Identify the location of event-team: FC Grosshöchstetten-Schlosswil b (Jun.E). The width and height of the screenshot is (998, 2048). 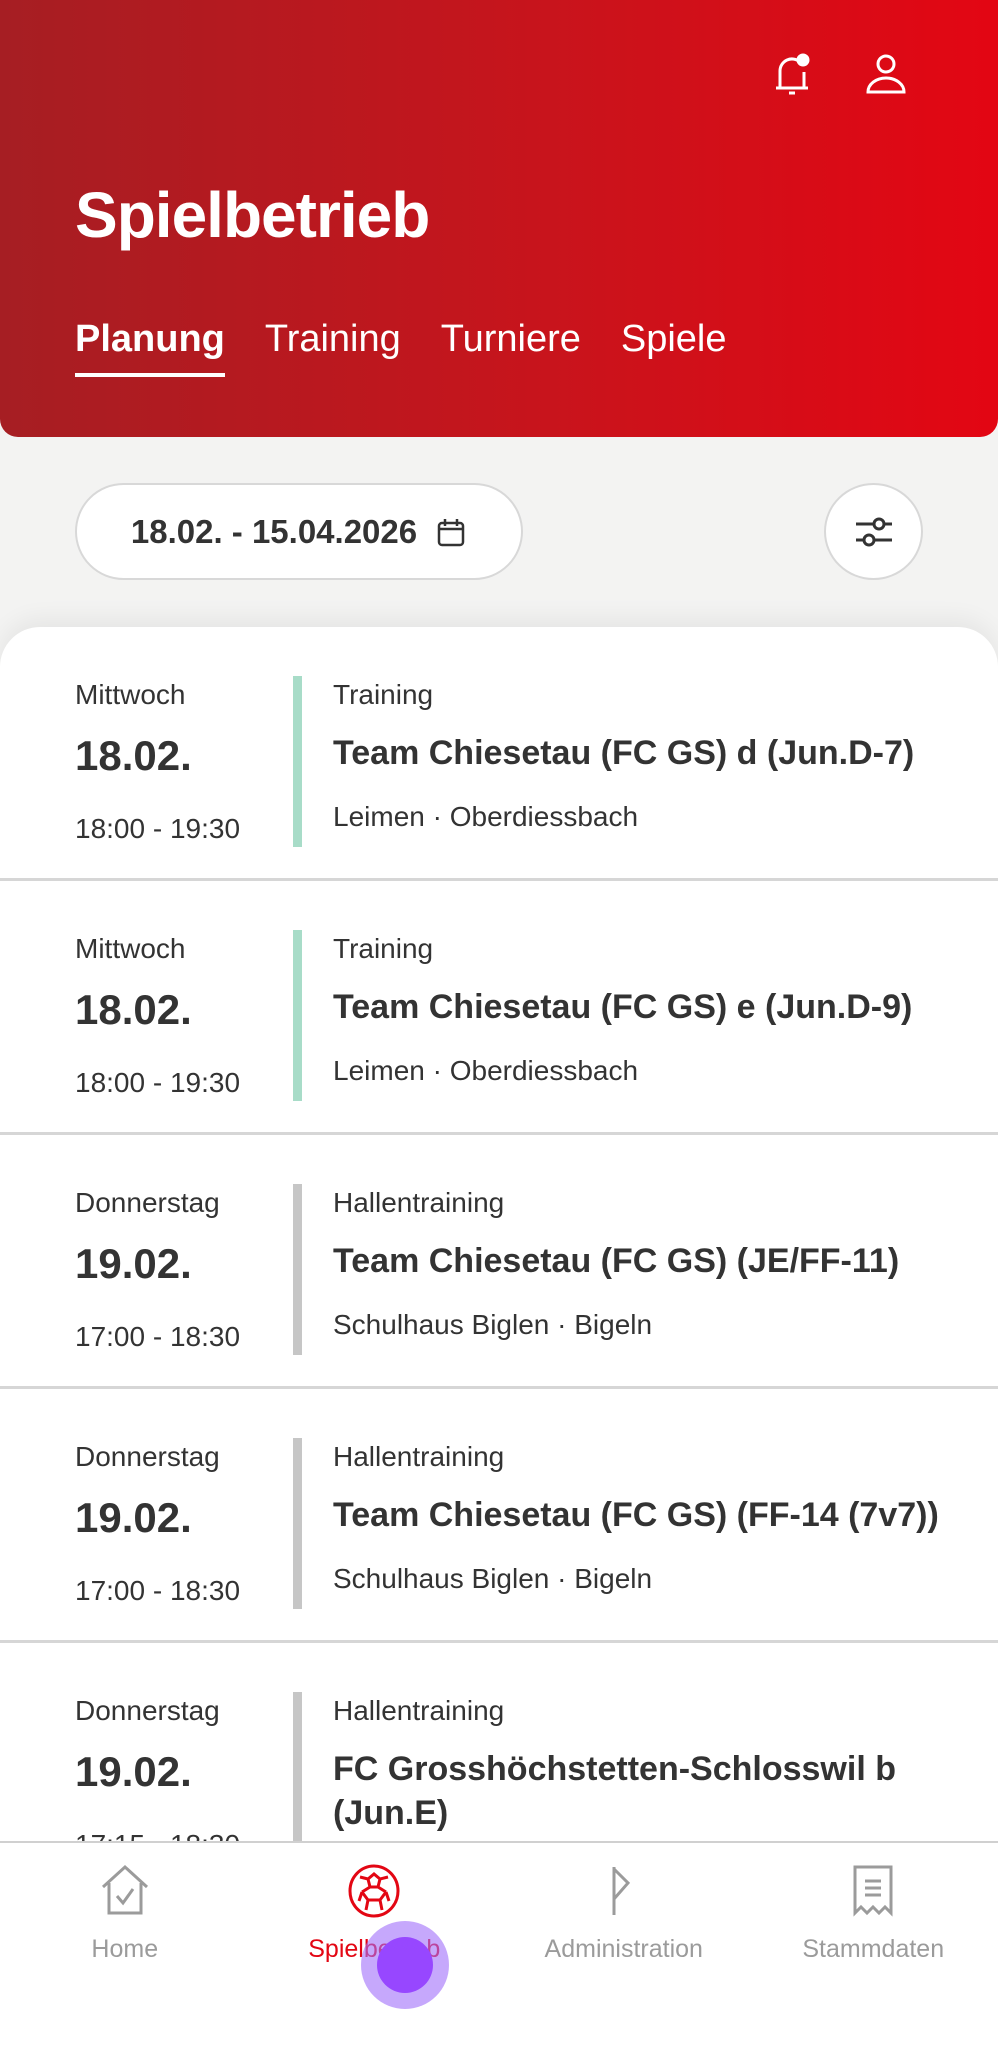
(614, 1791).